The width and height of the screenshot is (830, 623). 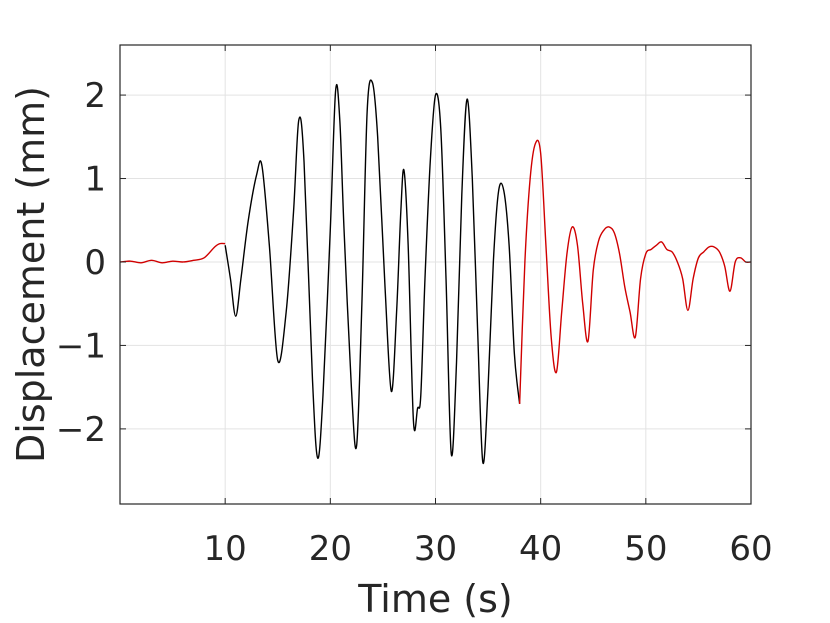 What do you see at coordinates (750, 549) in the screenshot?
I see `x-tick-label: 60` at bounding box center [750, 549].